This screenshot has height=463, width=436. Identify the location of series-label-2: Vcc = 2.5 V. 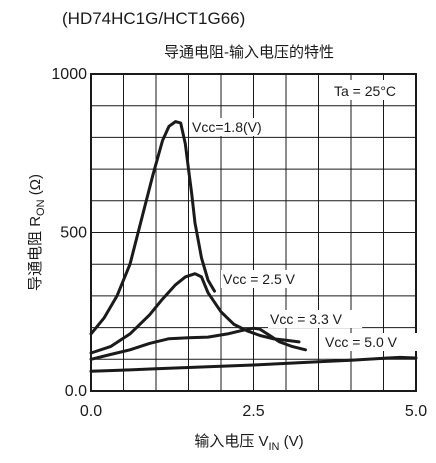
(259, 279).